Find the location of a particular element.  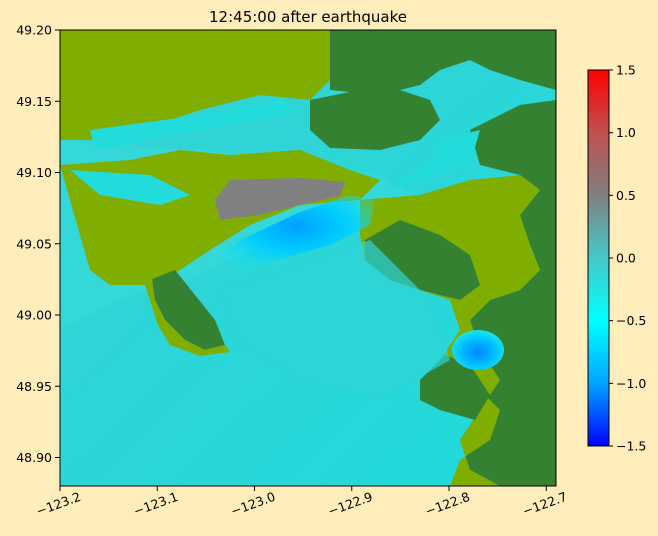

land-upland-northeast is located at coordinates (443, 62).